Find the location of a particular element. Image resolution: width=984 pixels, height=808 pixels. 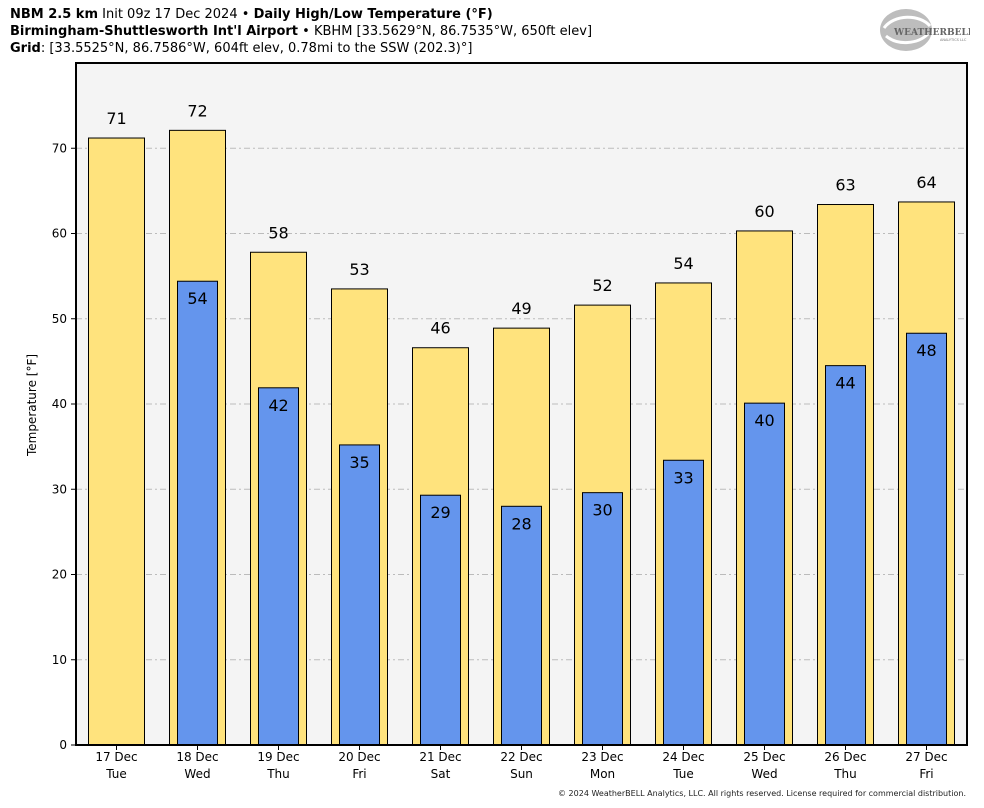

y-tick-label: 10 is located at coordinates (59, 660).